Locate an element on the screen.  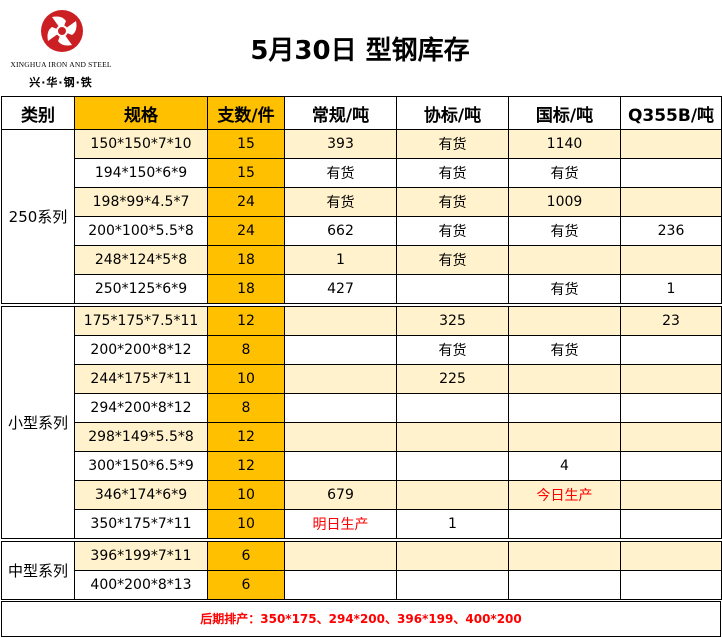
spec-cell: 200*100*5.5*8 is located at coordinates (141, 231).